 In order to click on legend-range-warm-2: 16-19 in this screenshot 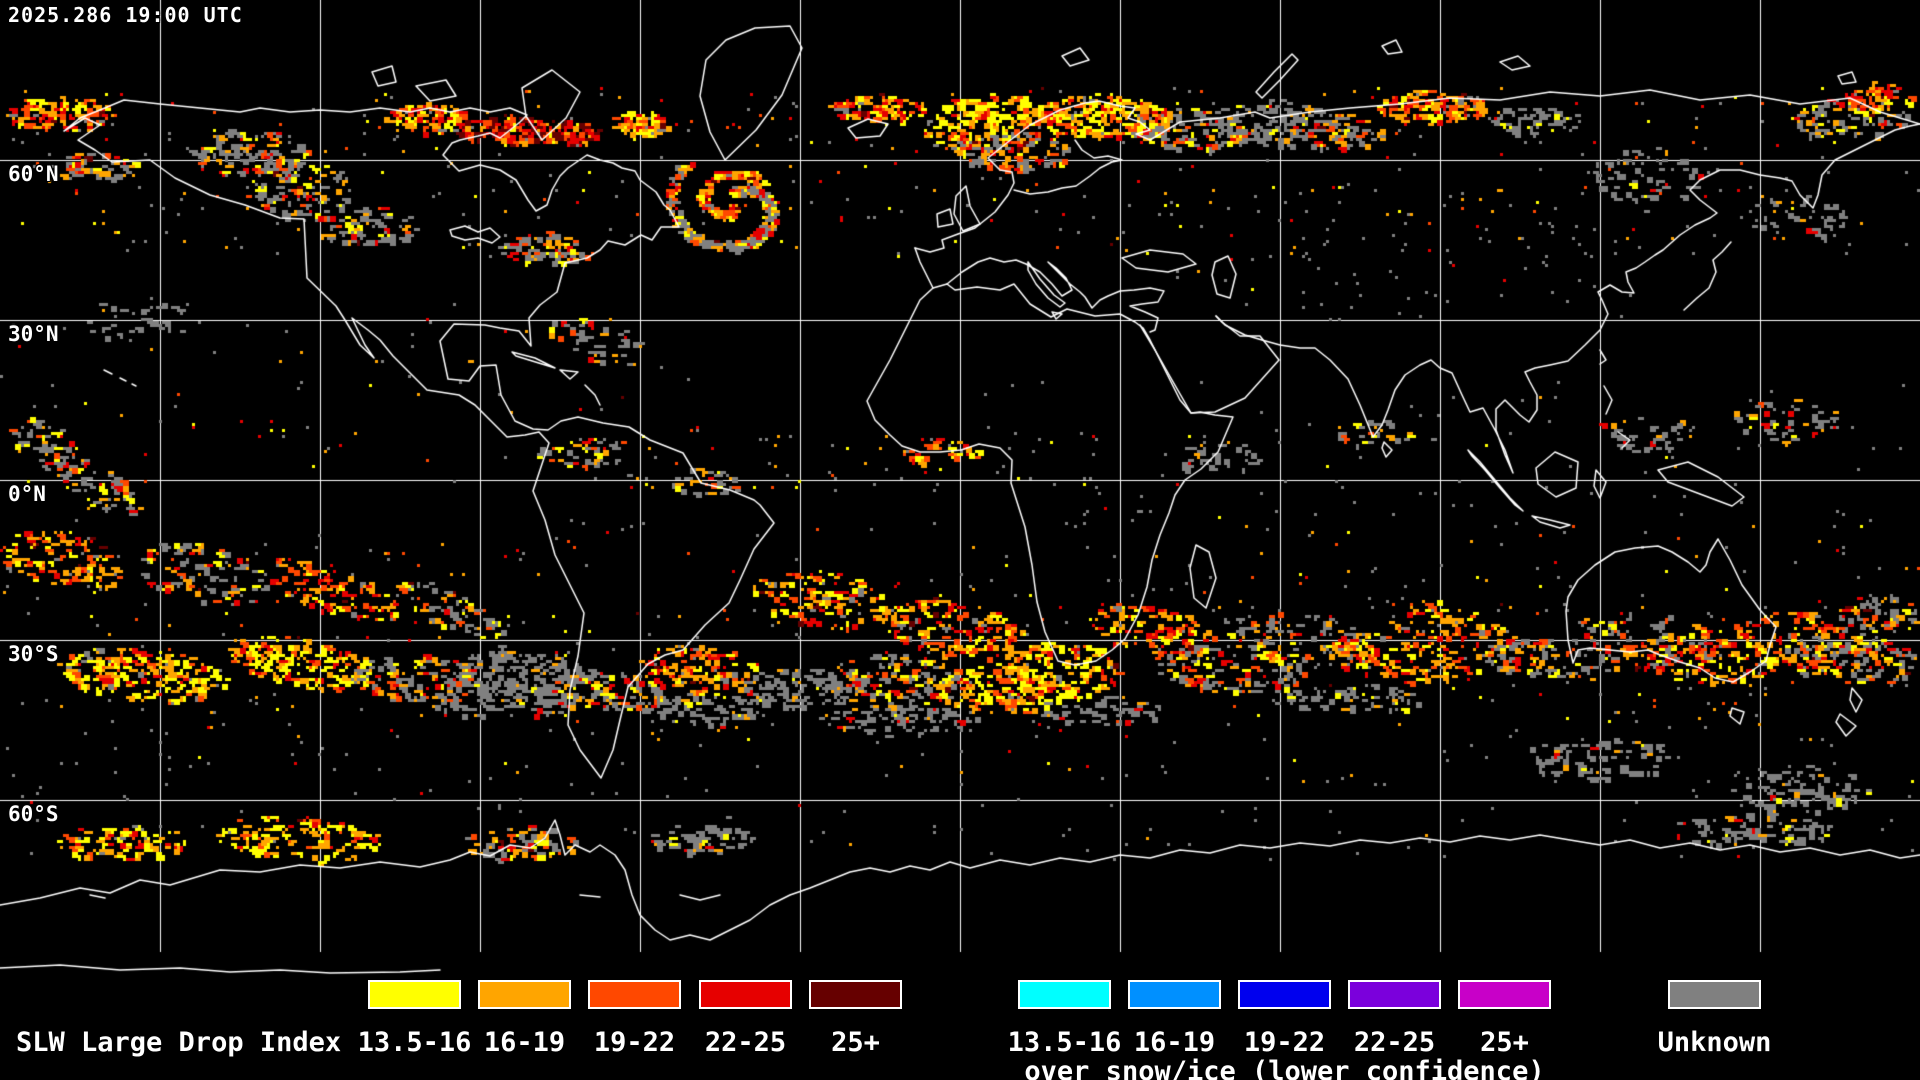, I will do `click(524, 1042)`.